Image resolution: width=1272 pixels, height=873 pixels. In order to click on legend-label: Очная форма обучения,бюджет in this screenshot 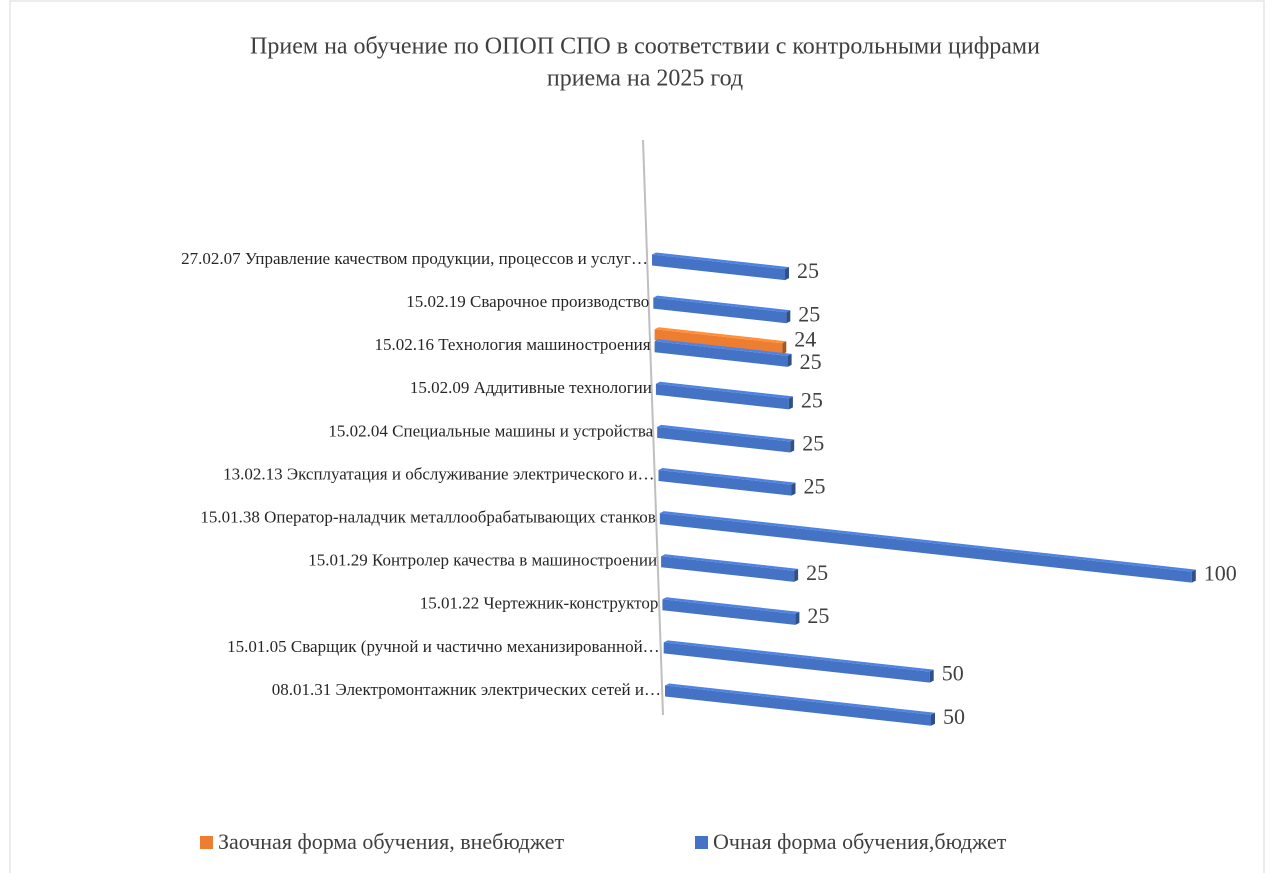, I will do `click(860, 841)`.